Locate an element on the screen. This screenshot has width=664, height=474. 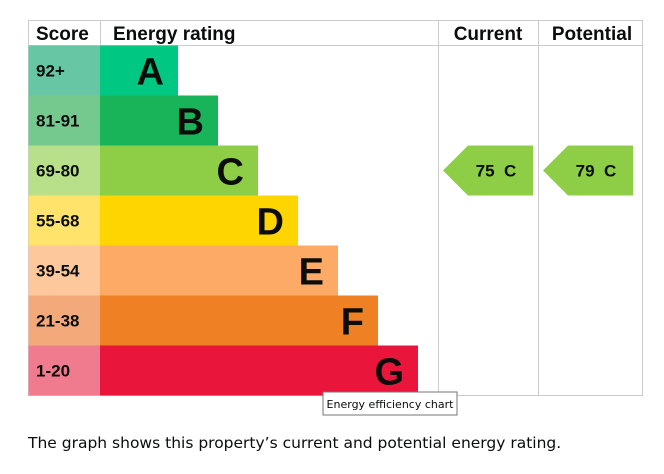
band-e: 39-54 E is located at coordinates (183, 270).